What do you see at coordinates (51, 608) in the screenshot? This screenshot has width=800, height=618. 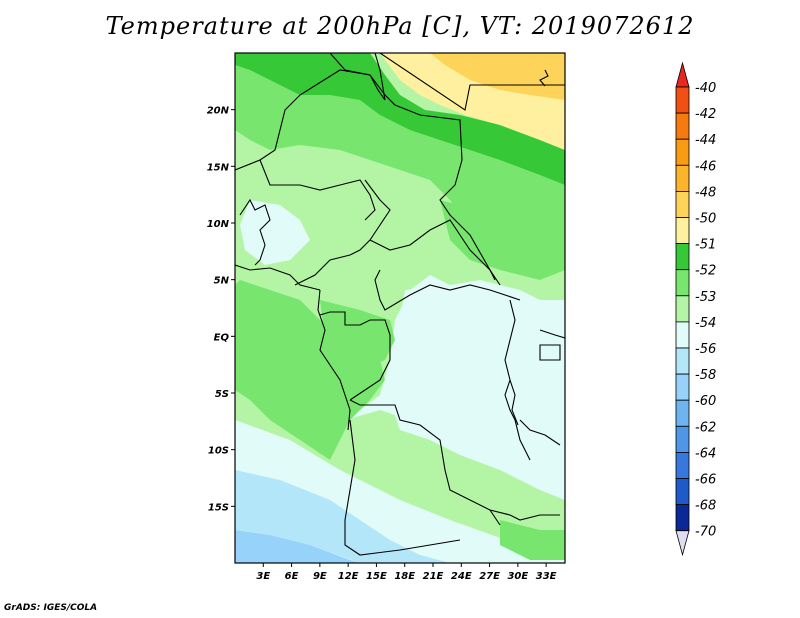 I see `credit-text: GrADS: IGES/COLA` at bounding box center [51, 608].